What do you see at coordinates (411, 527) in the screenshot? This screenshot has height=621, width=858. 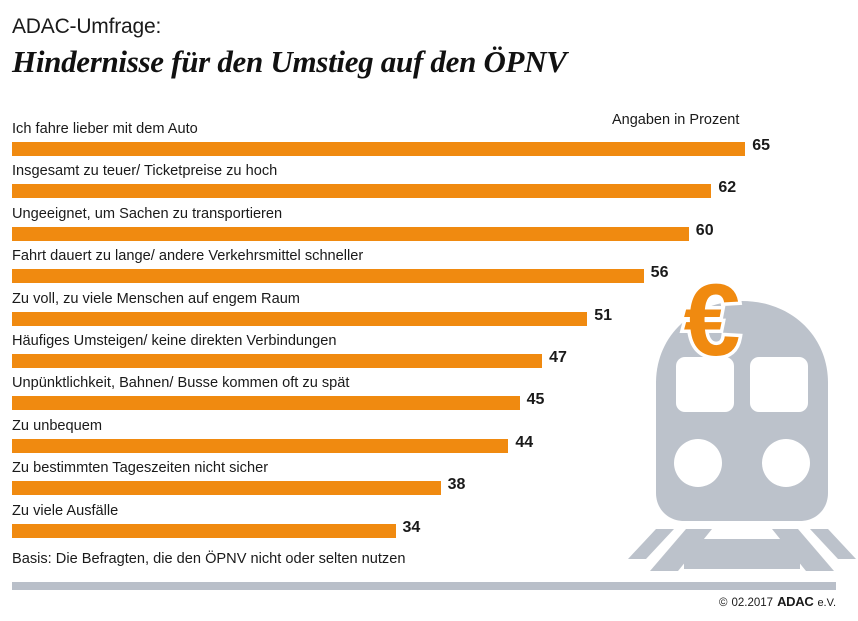 I see `chart-bar-value: 34` at bounding box center [411, 527].